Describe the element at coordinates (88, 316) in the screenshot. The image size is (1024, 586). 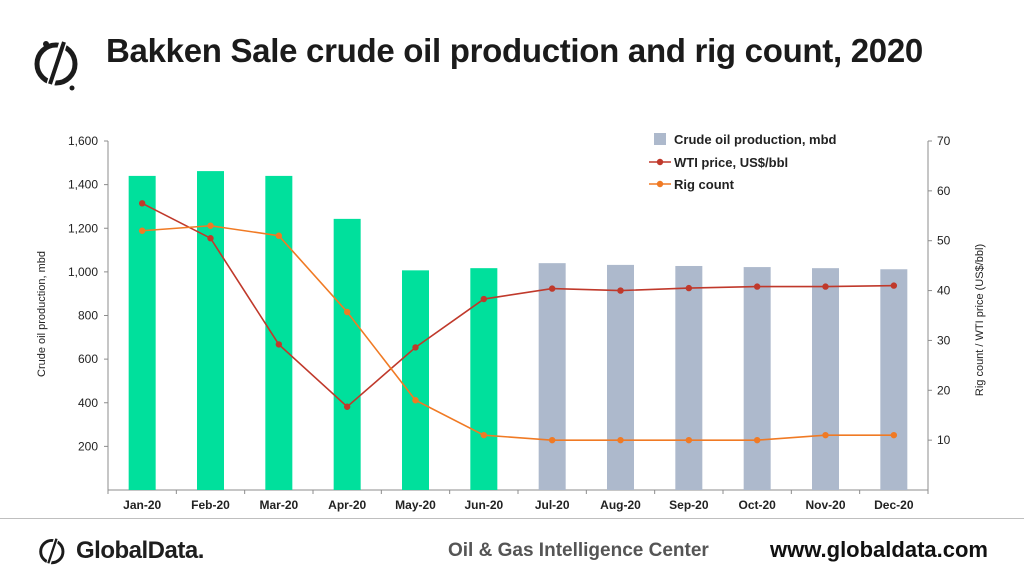
I see `y-left-tick-label: 800` at that location.